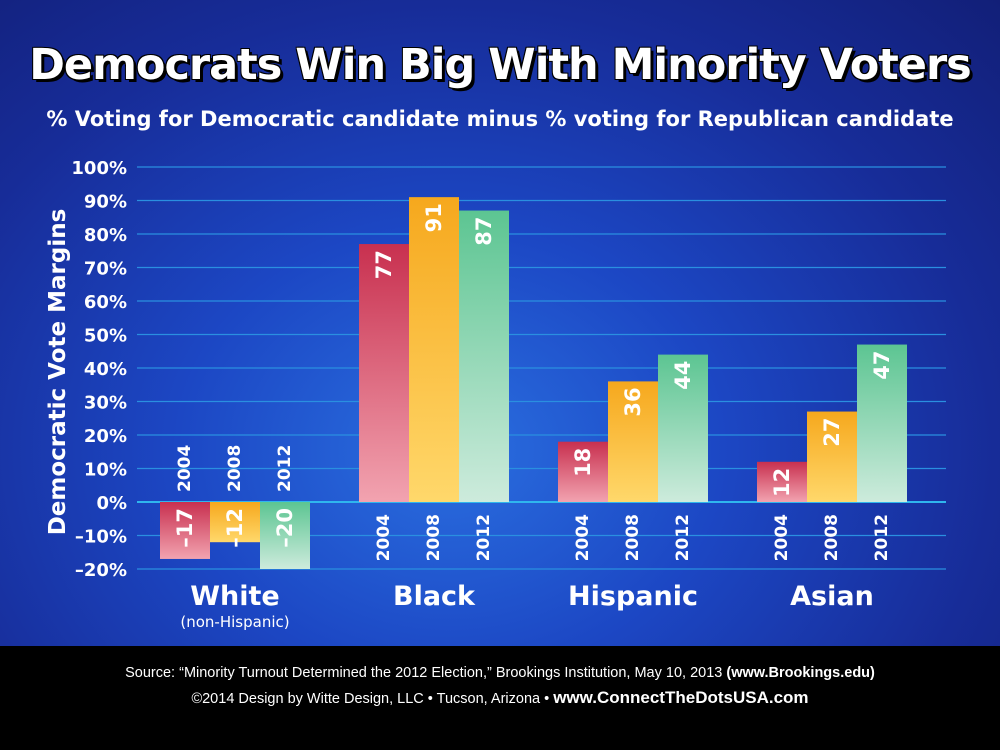 The height and width of the screenshot is (750, 1000). Describe the element at coordinates (285, 528) in the screenshot. I see `bar-value-label: –20` at that location.